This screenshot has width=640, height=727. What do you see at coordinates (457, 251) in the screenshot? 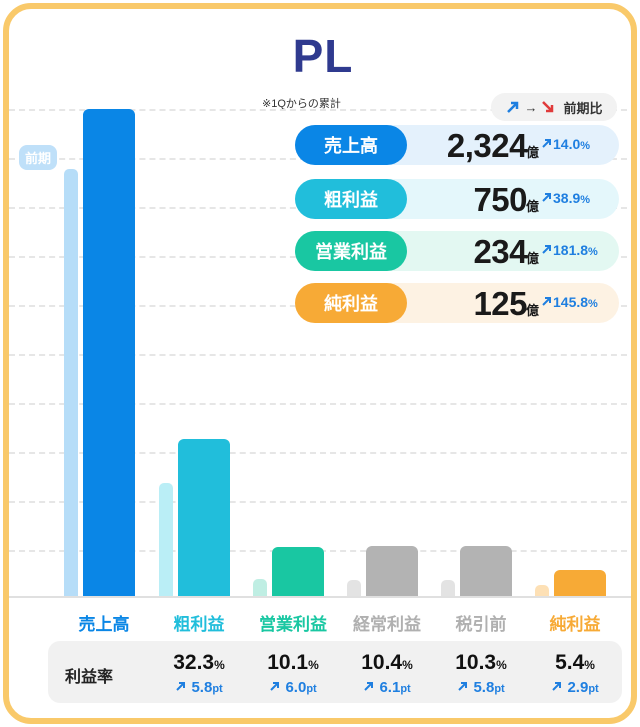
I see `summary-row: 営業利益 234 億 181.8%` at bounding box center [457, 251].